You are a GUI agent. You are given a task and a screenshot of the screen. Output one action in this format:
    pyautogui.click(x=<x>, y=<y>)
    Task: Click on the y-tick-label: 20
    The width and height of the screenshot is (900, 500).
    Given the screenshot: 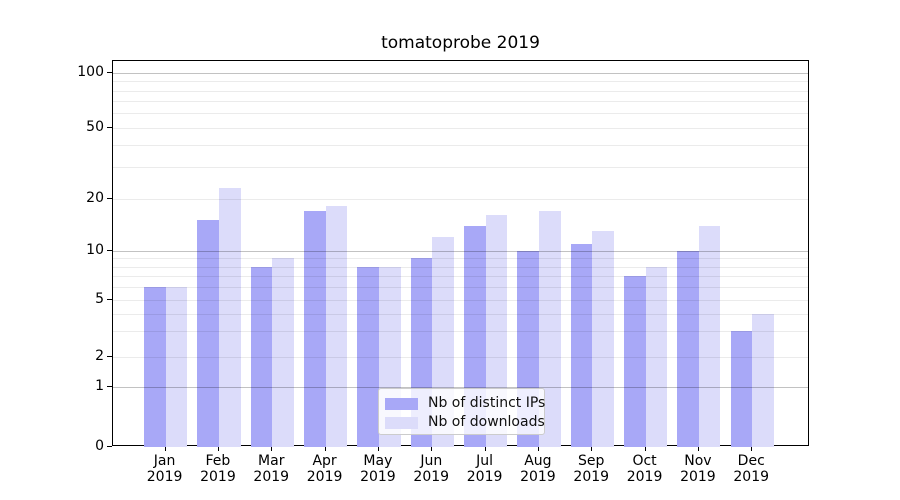 What is the action you would take?
    pyautogui.click(x=95, y=197)
    